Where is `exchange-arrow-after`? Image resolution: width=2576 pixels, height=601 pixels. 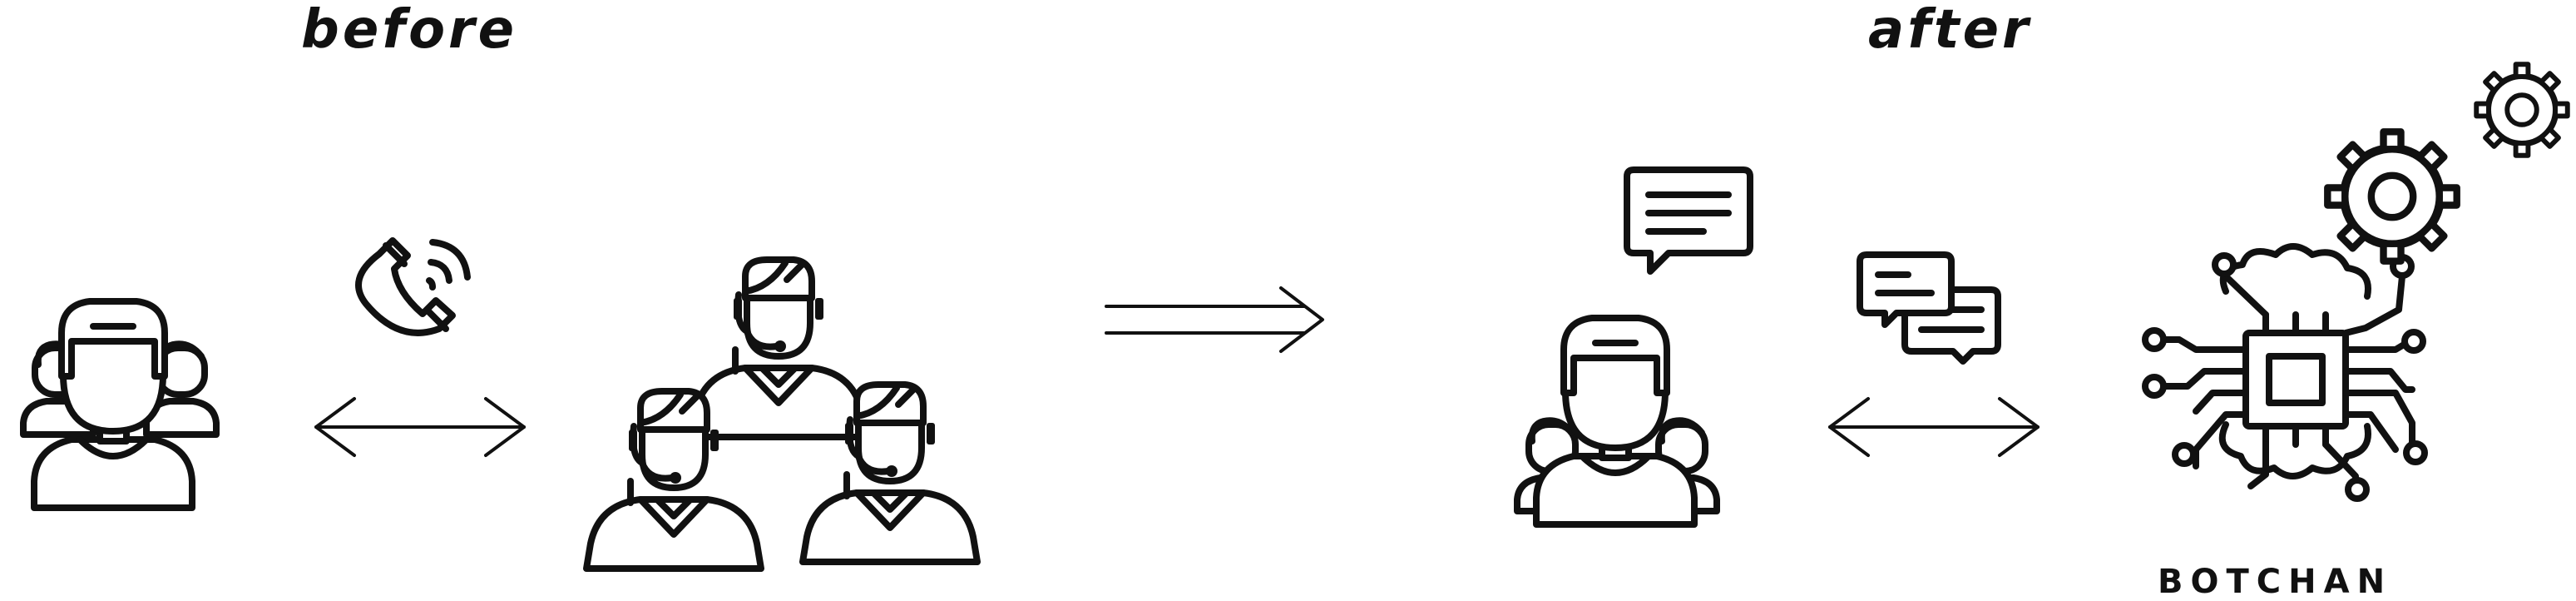 exchange-arrow-after is located at coordinates (1934, 427).